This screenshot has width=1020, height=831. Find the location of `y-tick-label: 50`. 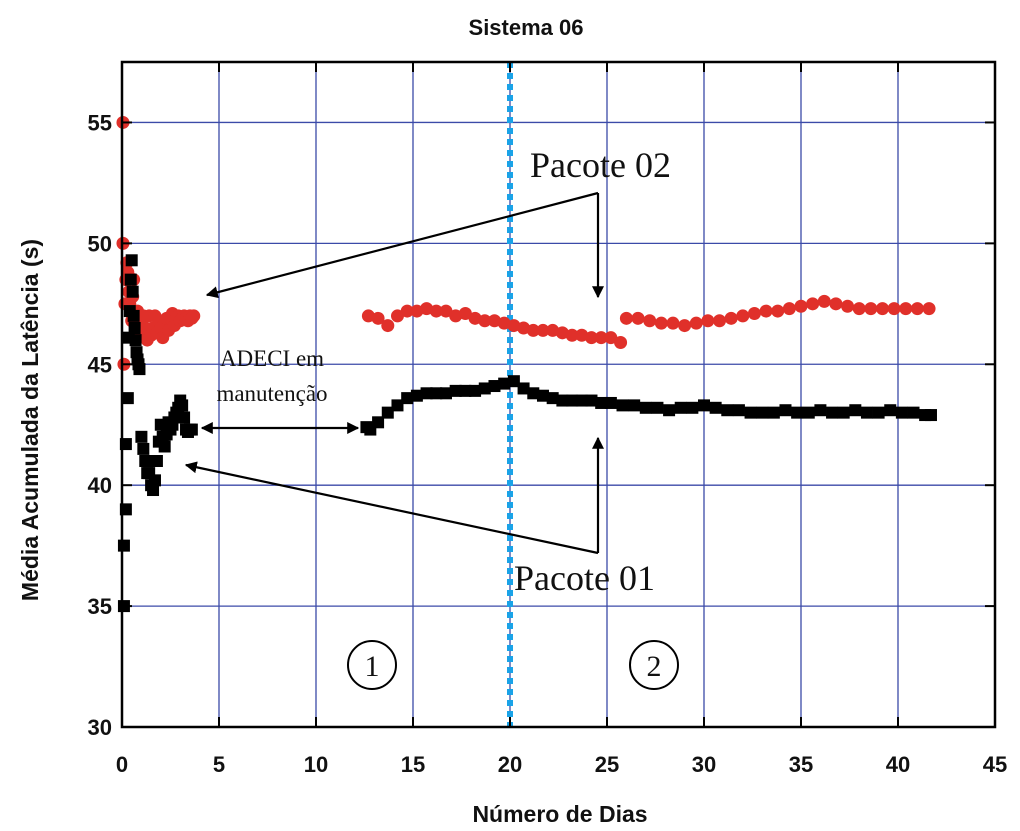

y-tick-label: 50 is located at coordinates (100, 243).